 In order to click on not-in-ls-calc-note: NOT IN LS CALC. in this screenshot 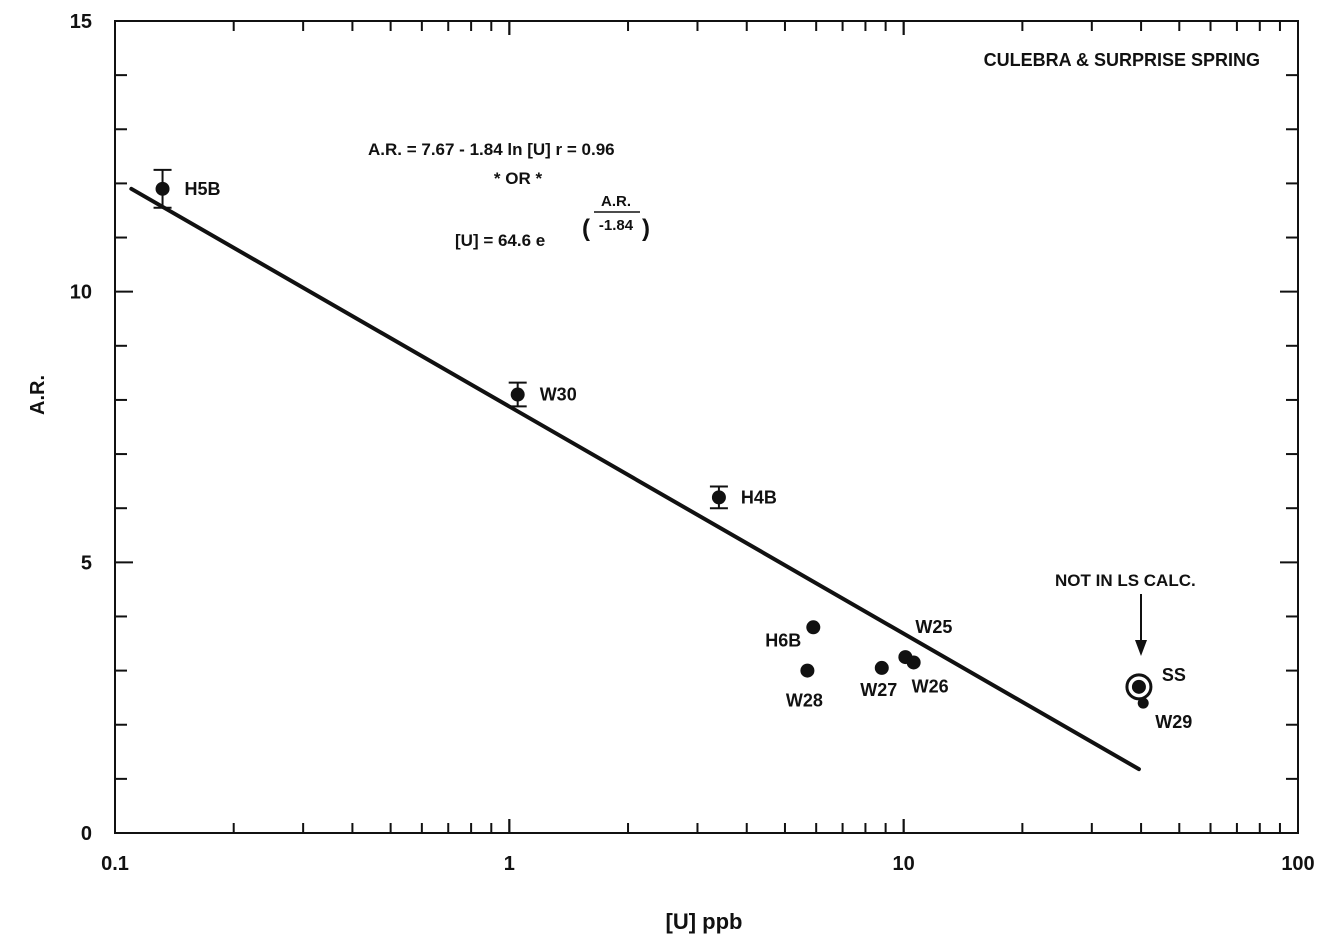, I will do `click(1125, 580)`.